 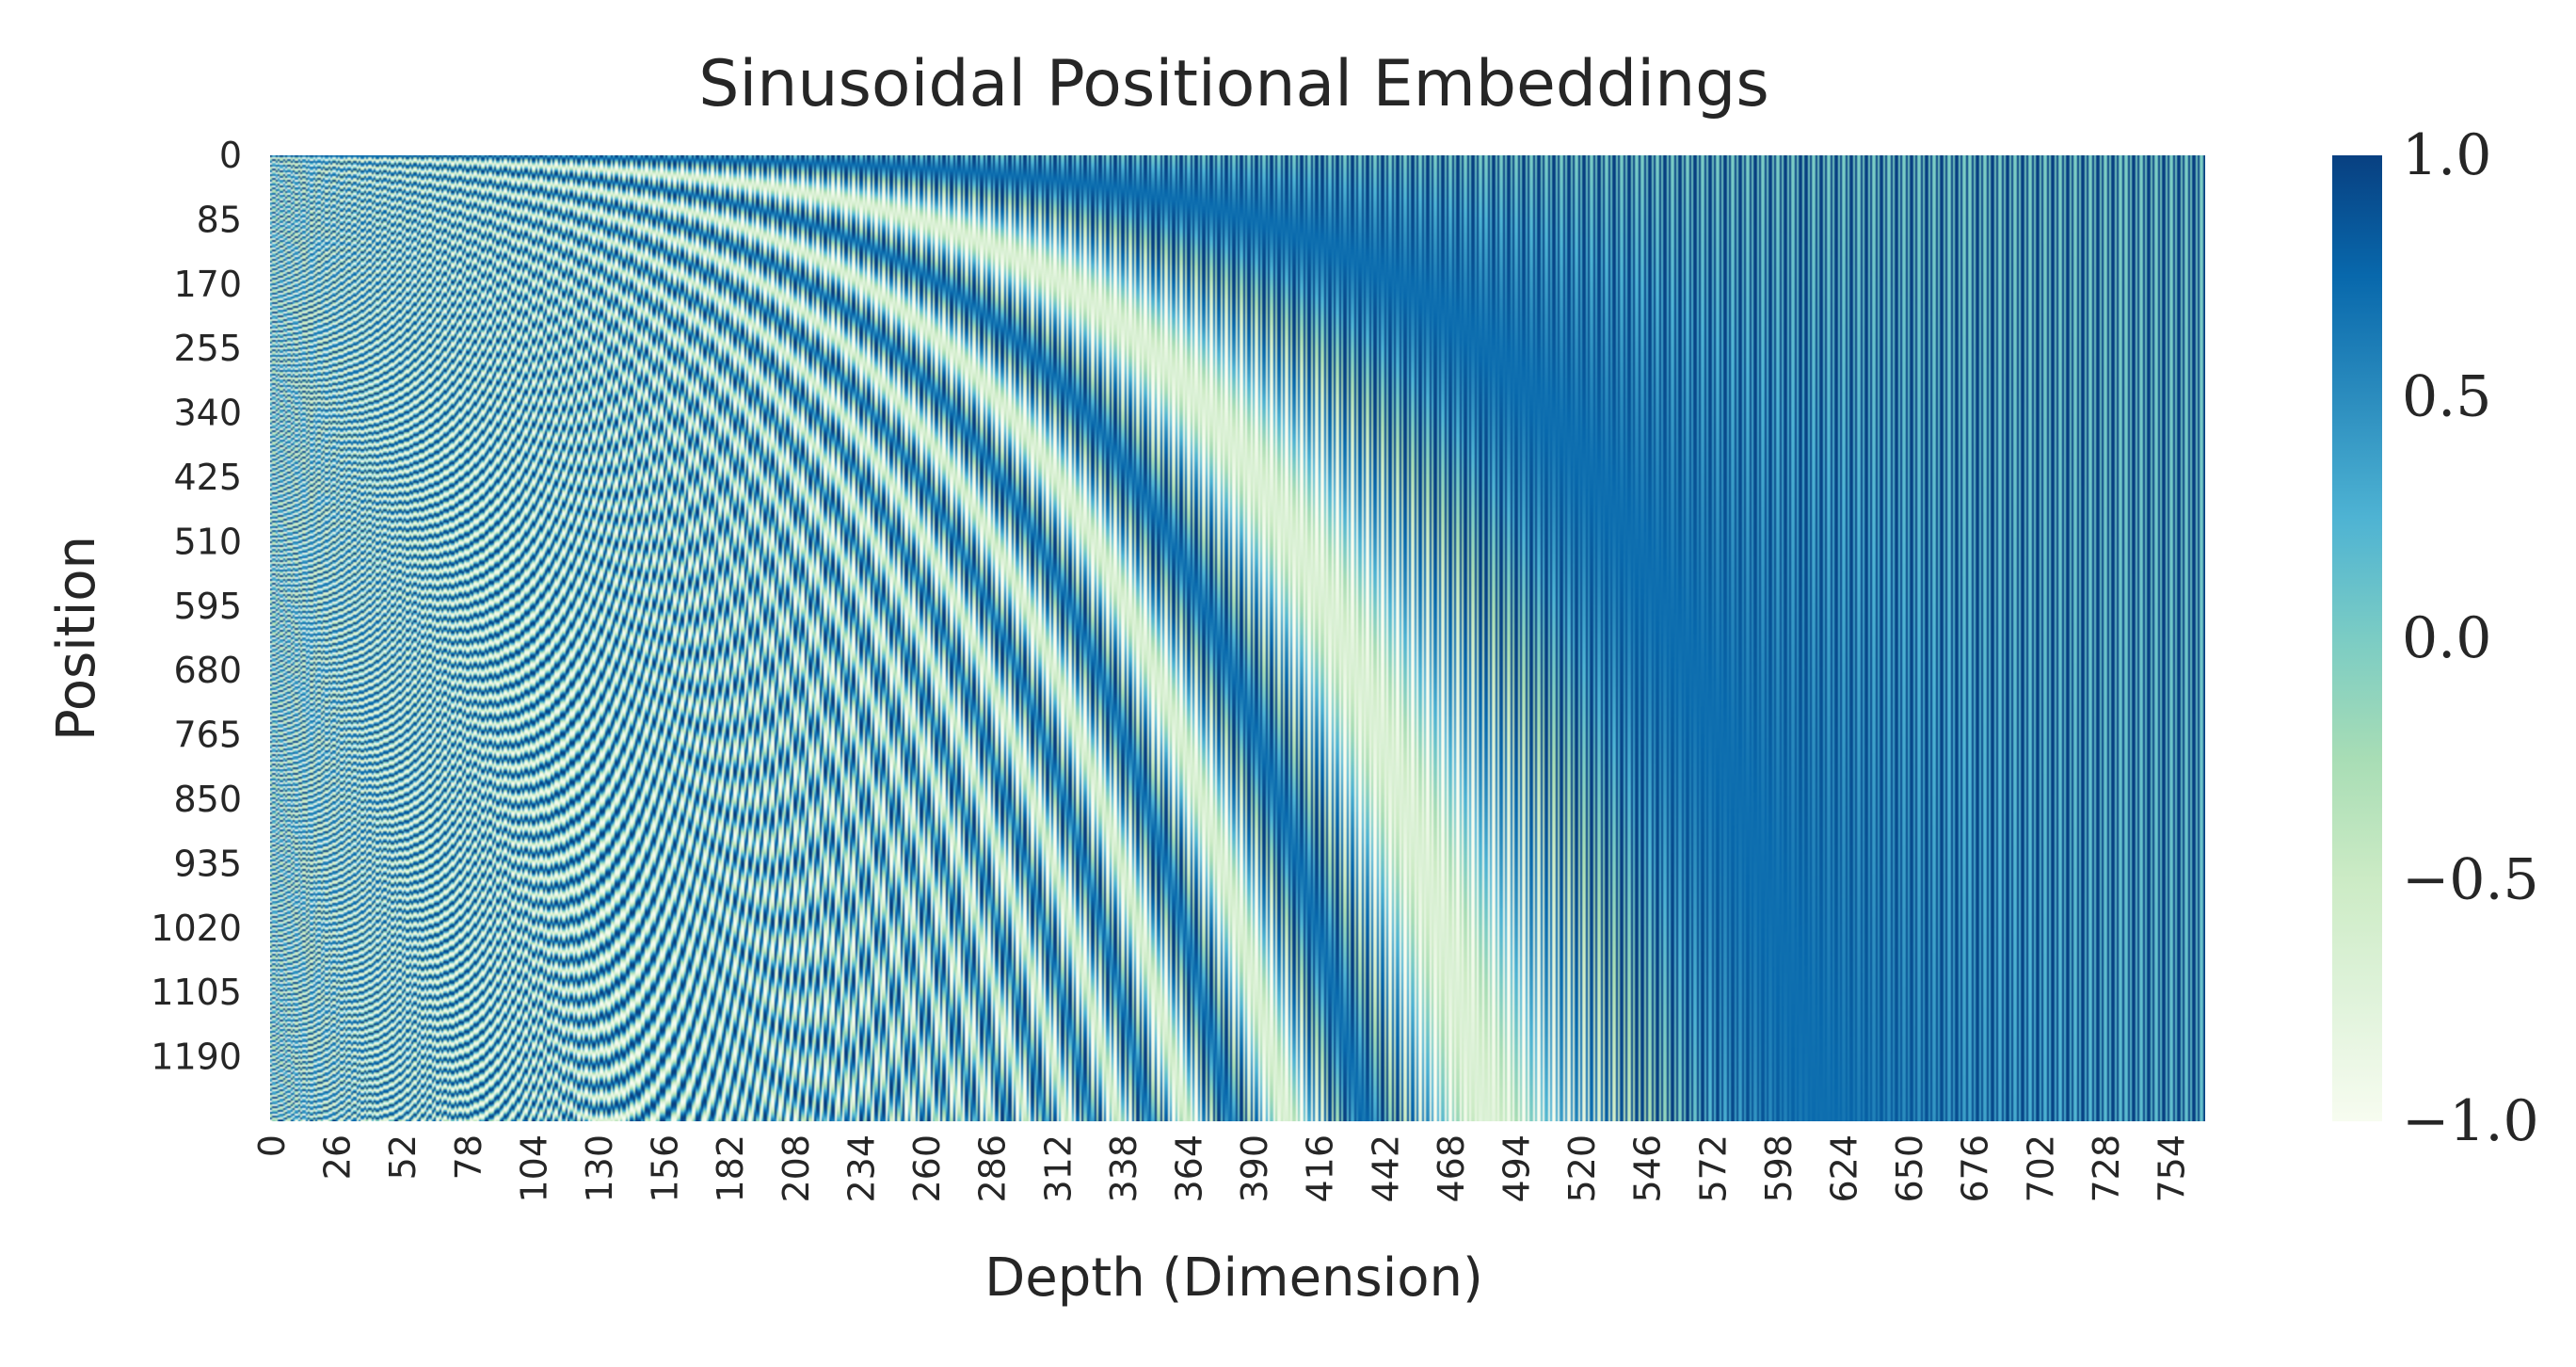 What do you see at coordinates (196, 928) in the screenshot?
I see `y-tick-label: 1020` at bounding box center [196, 928].